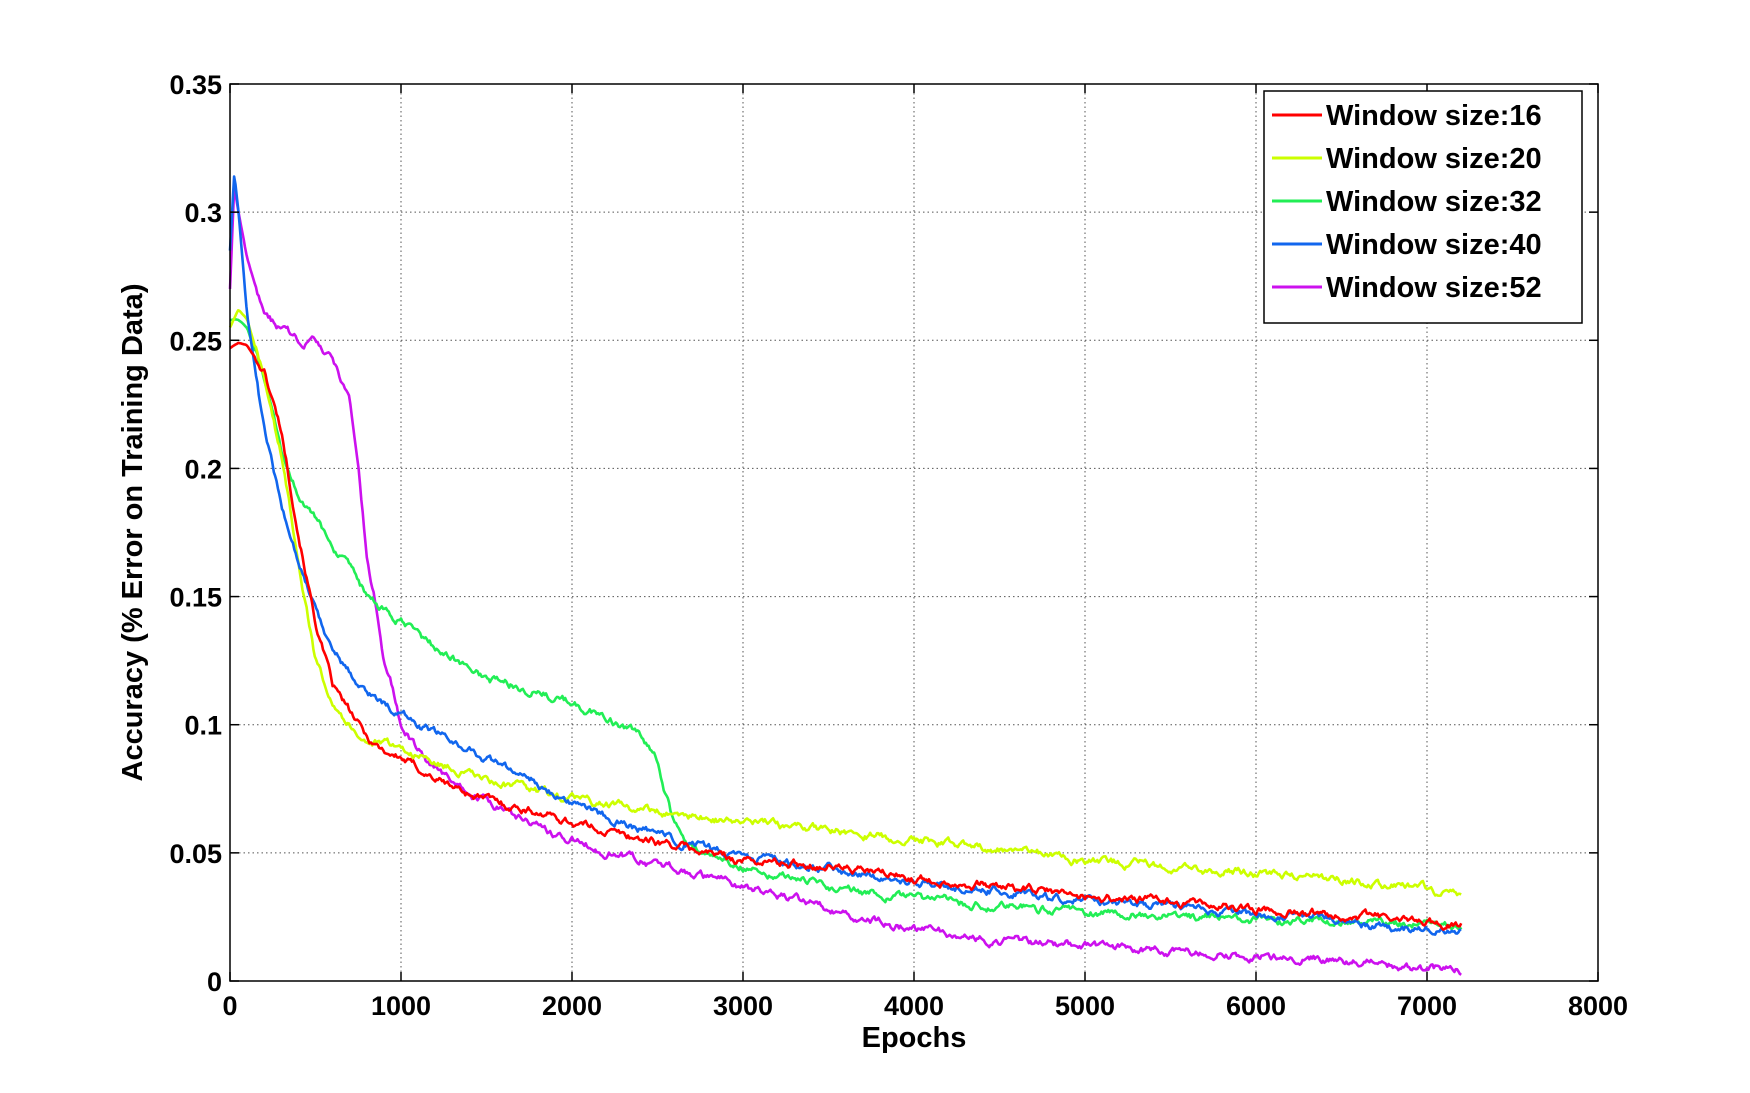  Describe the element at coordinates (229, 1006) in the screenshot. I see `x-tick-label: 0` at that location.